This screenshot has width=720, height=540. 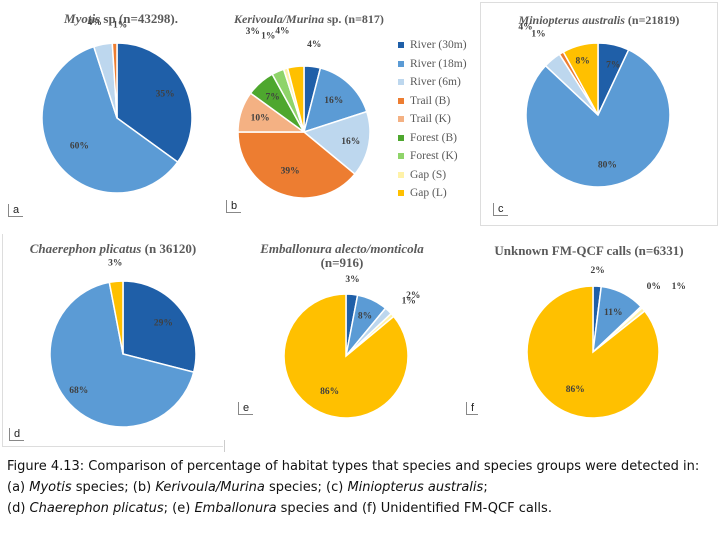 What do you see at coordinates (165, 95) in the screenshot?
I see `slice-label: 35%` at bounding box center [165, 95].